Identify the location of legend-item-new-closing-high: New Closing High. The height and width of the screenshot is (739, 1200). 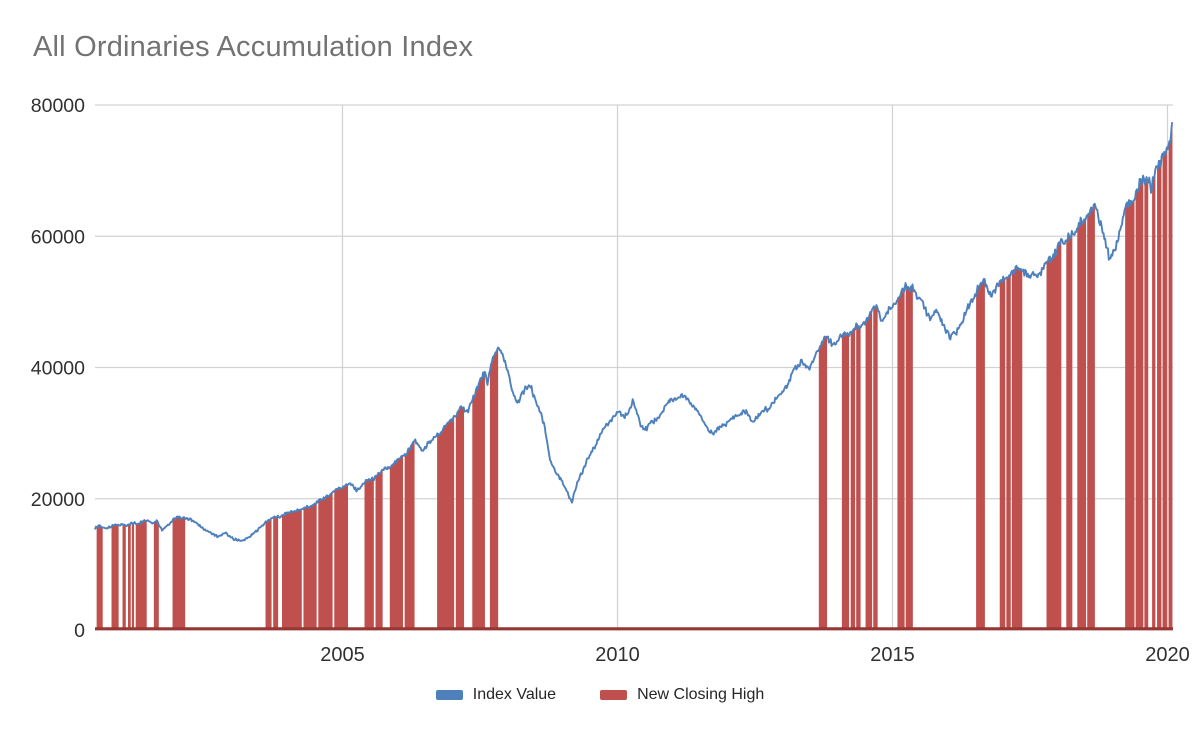
(682, 695).